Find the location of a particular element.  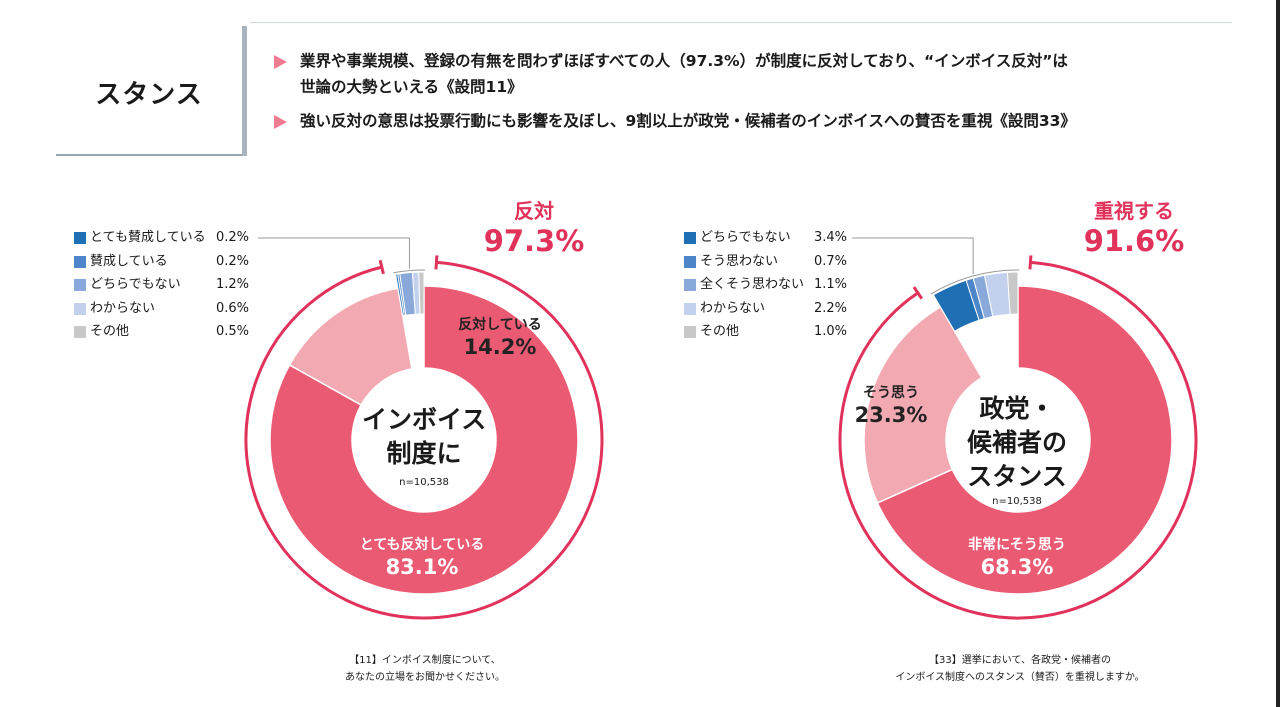

chart-1-slice-strongly-oppose-value: 83.1% is located at coordinates (422, 567).